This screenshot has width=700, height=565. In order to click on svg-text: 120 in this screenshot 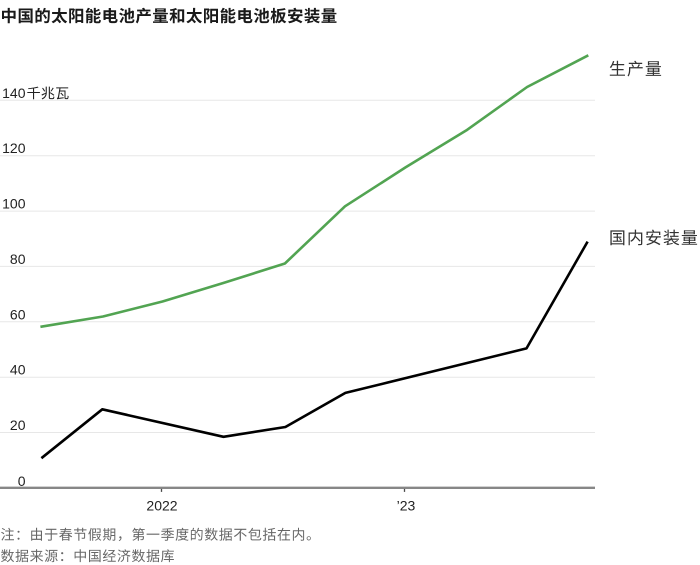, I will do `click(14, 148)`.